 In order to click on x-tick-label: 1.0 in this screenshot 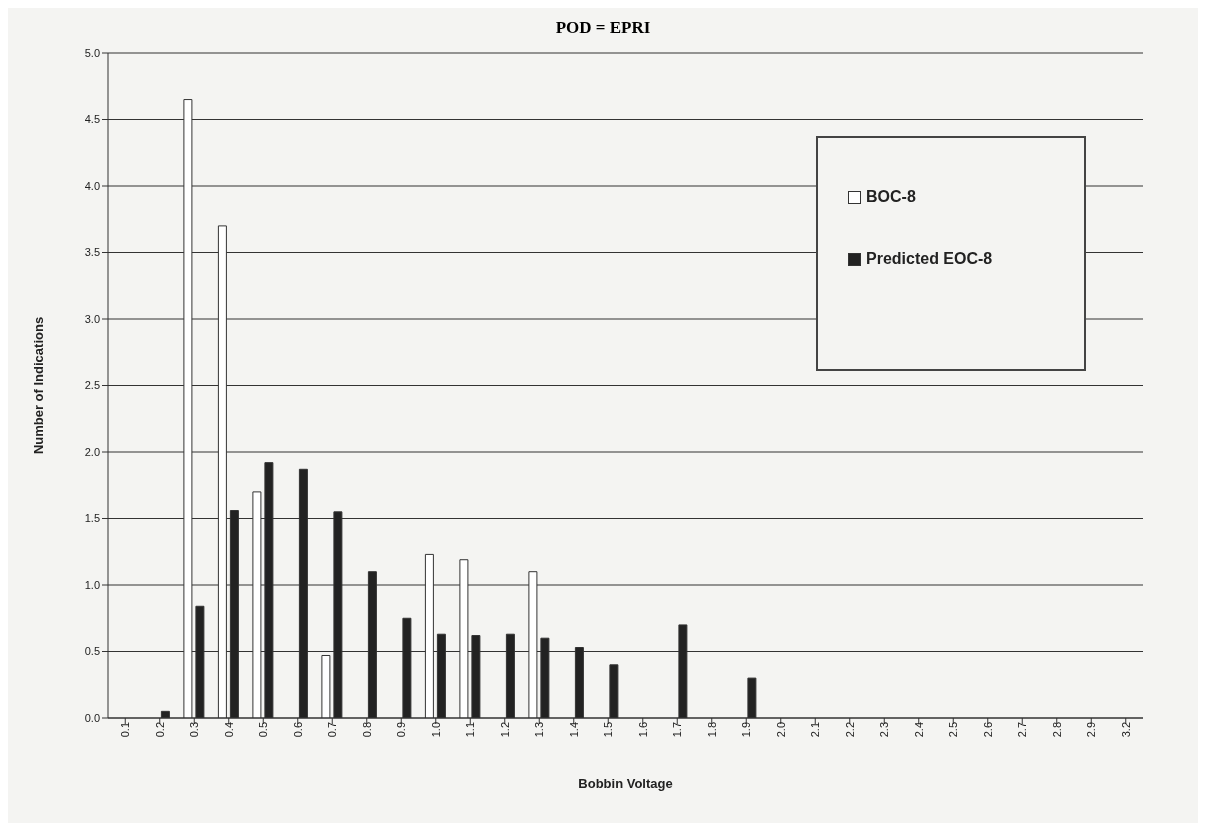, I will do `click(435, 730)`.